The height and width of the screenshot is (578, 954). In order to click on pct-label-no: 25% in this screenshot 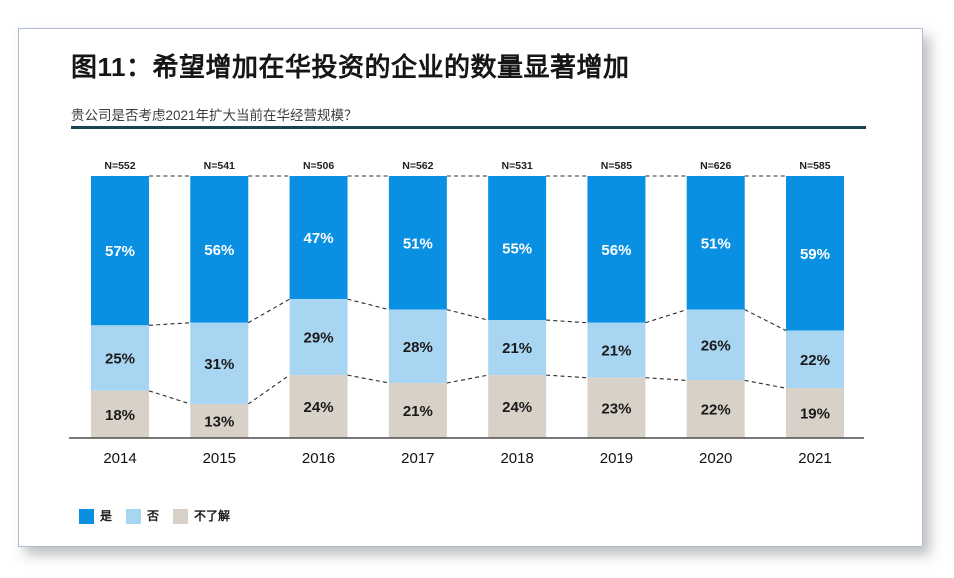, I will do `click(120, 359)`.